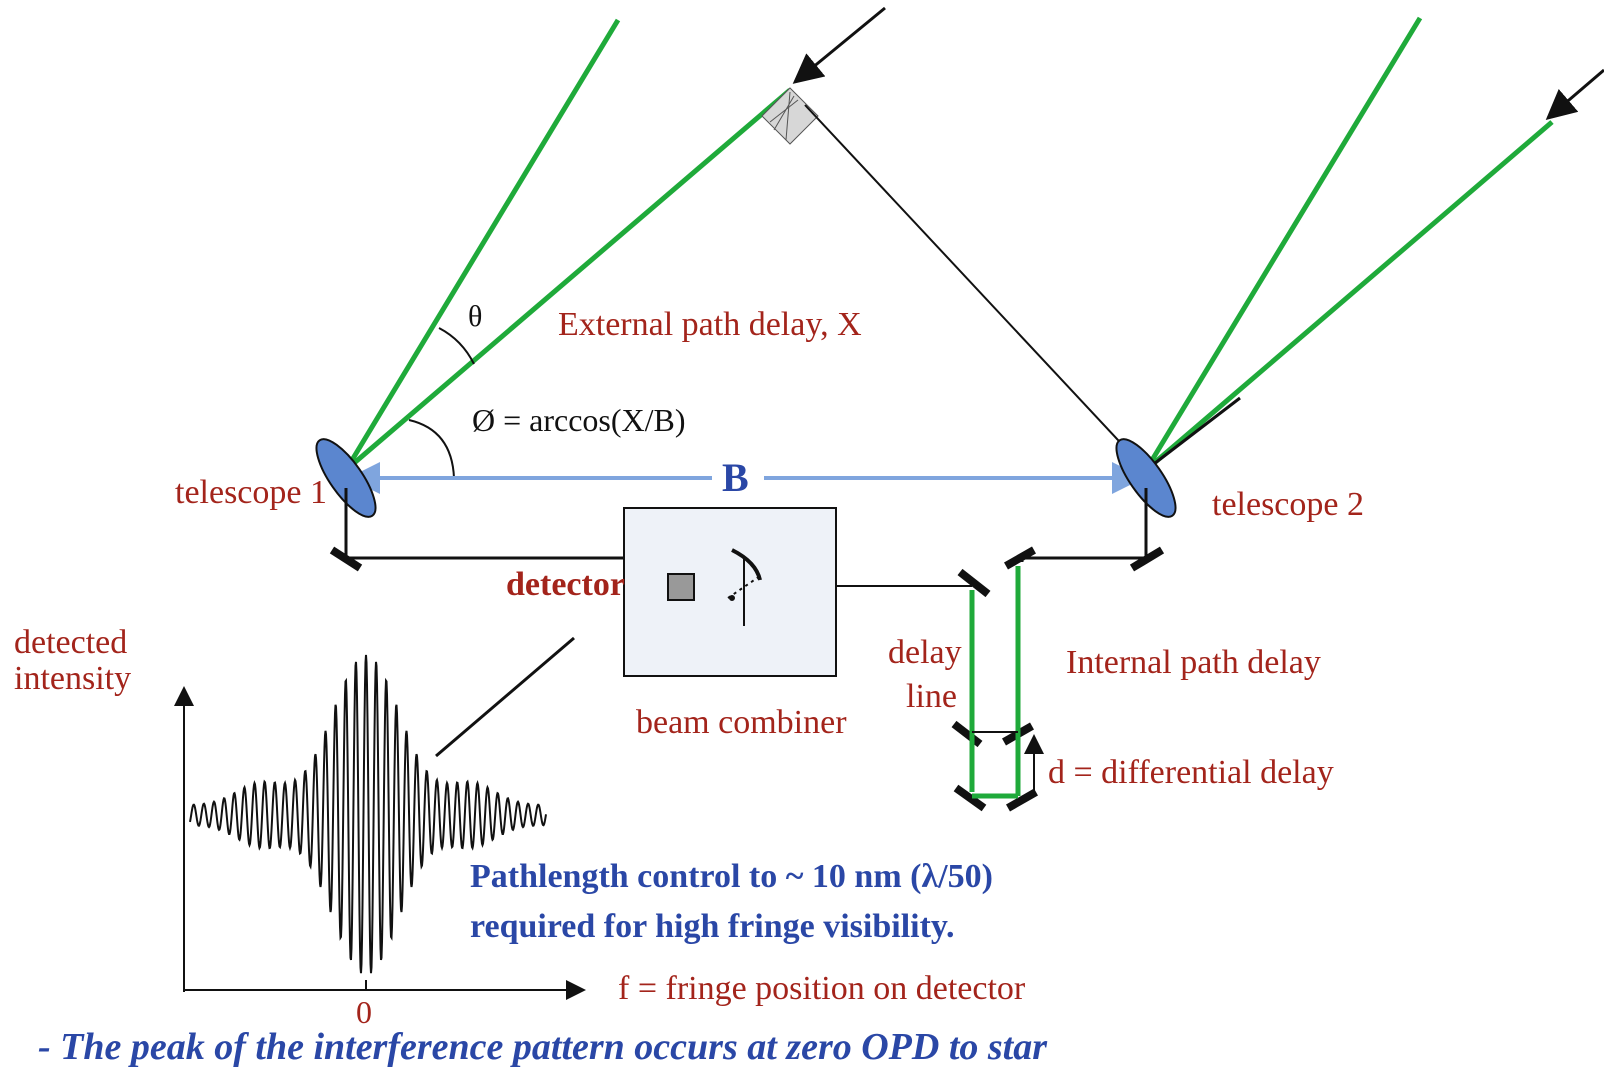 The height and width of the screenshot is (1073, 1604). What do you see at coordinates (364, 1012) in the screenshot?
I see `axis-zero-label: 0` at bounding box center [364, 1012].